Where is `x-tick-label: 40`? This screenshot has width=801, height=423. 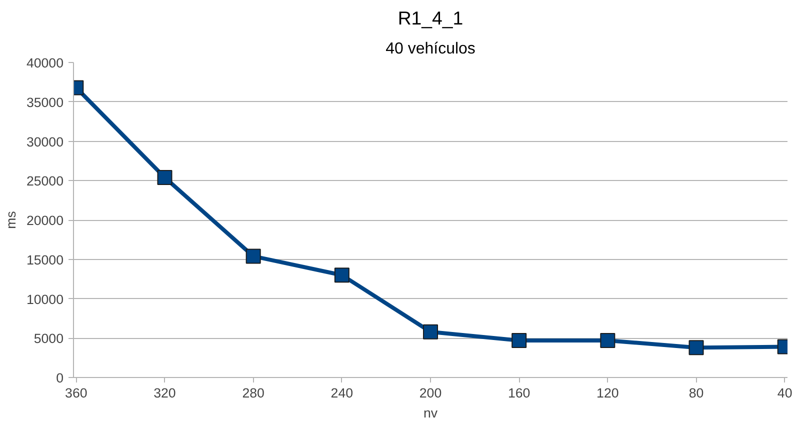 x-tick-label: 40 is located at coordinates (784, 393).